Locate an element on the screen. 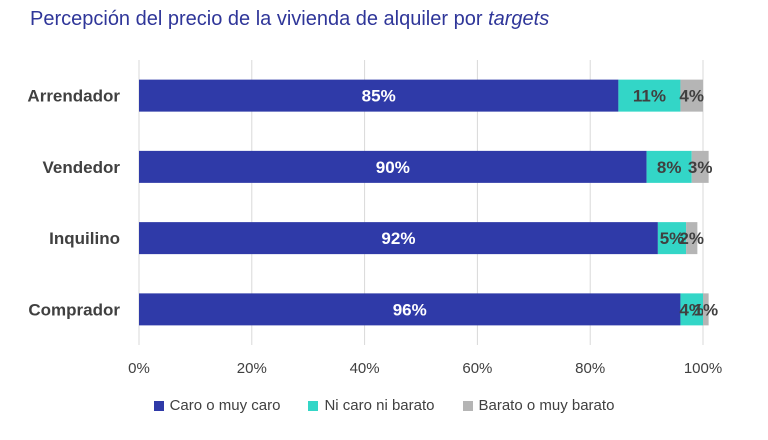 The width and height of the screenshot is (768, 440). x-tick-label: 0% is located at coordinates (139, 368).